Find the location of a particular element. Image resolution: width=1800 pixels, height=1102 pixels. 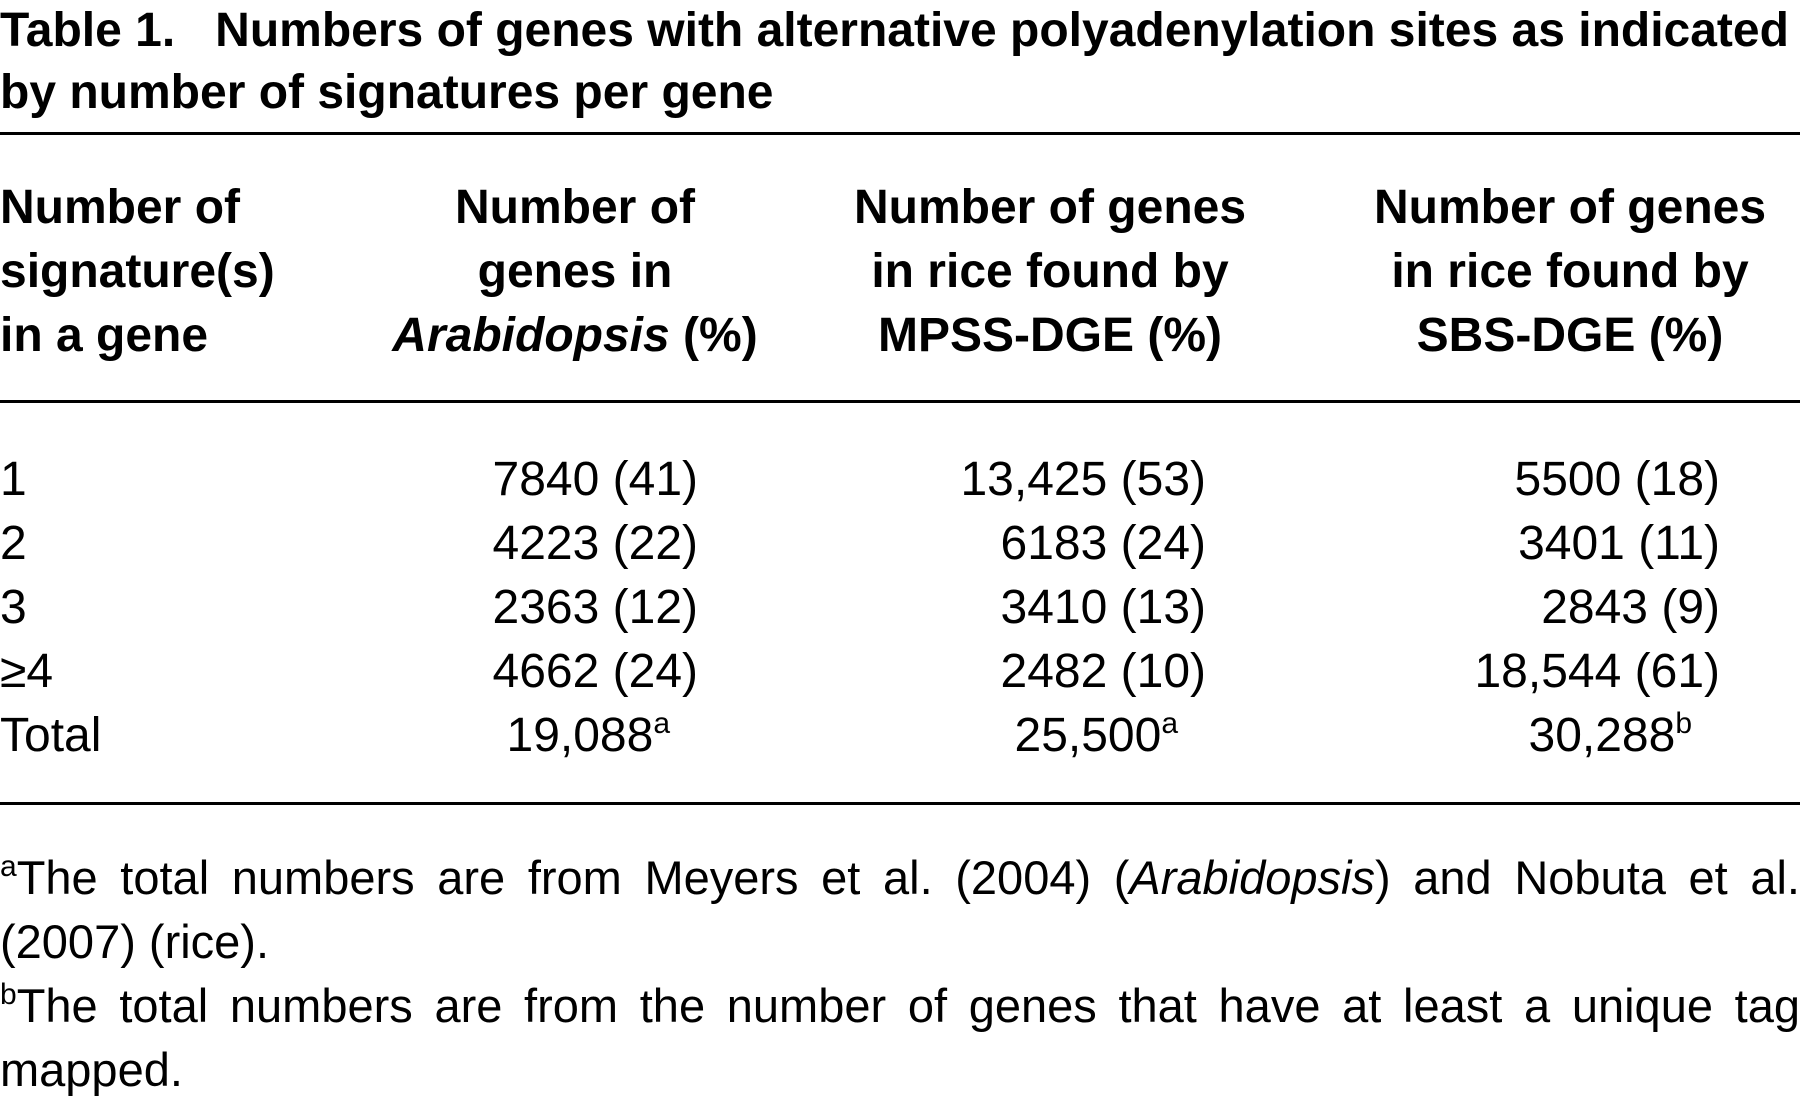

table-cell: Total is located at coordinates (51, 735).